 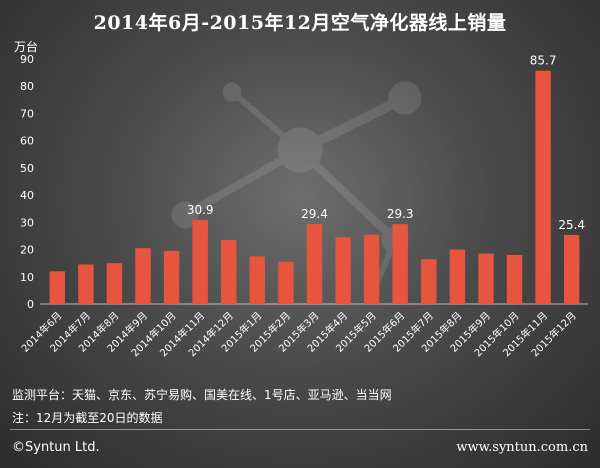 I want to click on bar-value-label: 25.4, so click(x=571, y=225).